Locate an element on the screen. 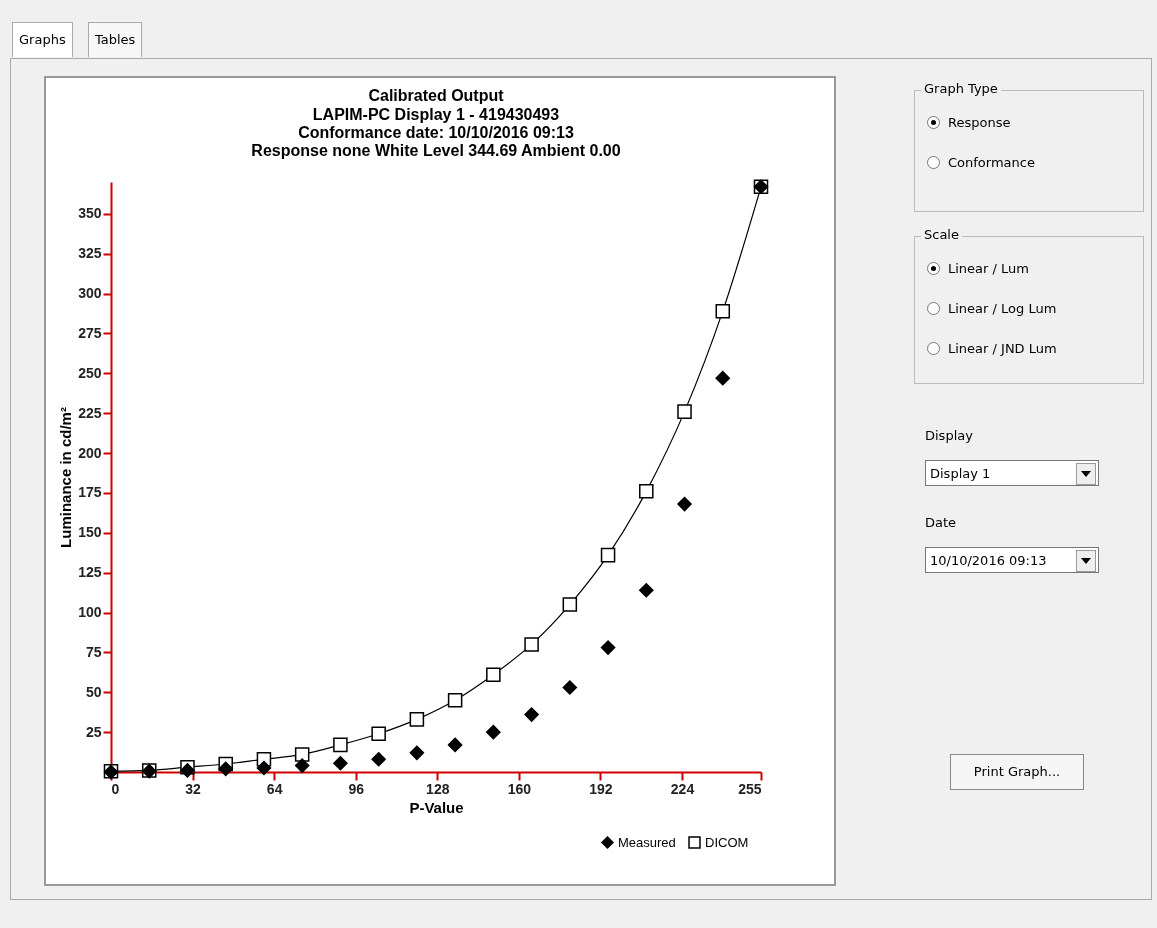 This screenshot has width=1157, height=928. x-axis-title: P-Value is located at coordinates (436, 807).